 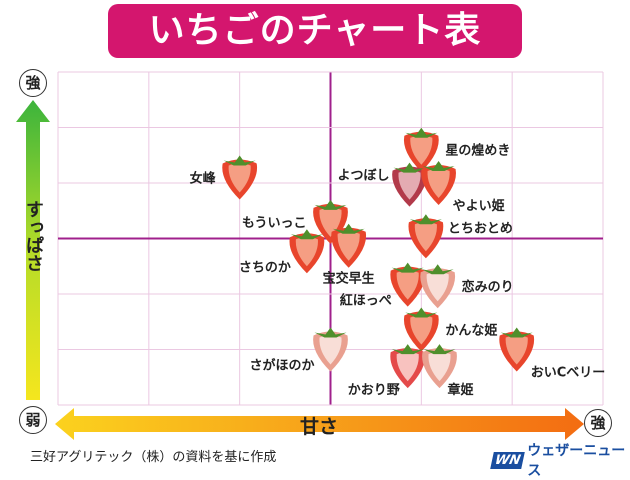 I want to click on strawberry-point: さちのか, so click(x=282, y=252).